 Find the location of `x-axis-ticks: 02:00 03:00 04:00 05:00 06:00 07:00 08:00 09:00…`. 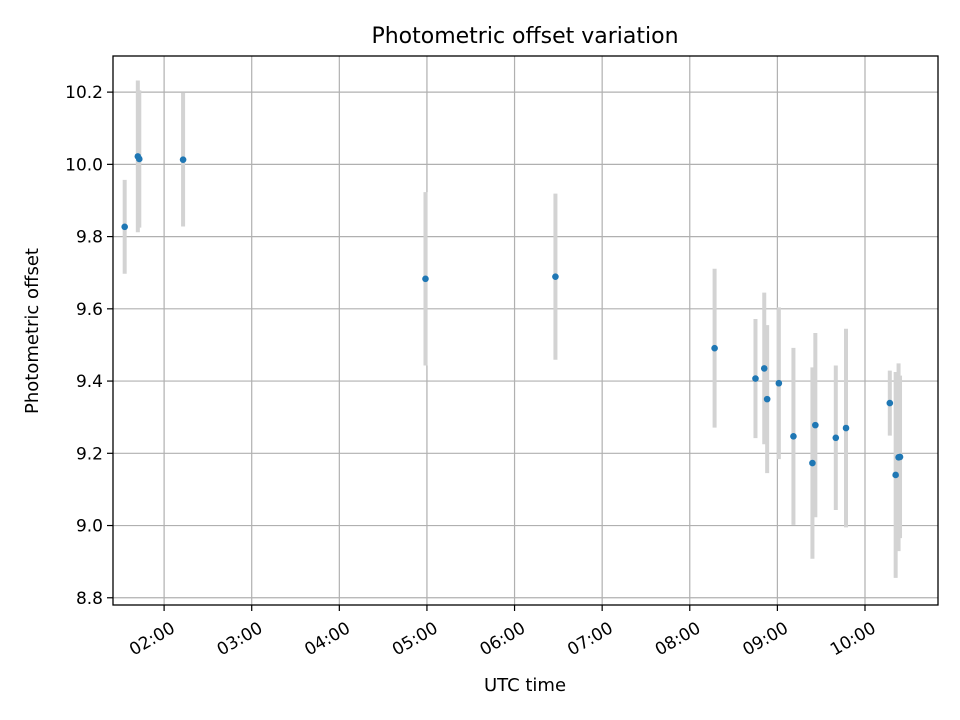

x-axis-ticks: 02:00 03:00 04:00 05:00 06:00 07:00 08:00 09:00… is located at coordinates (502, 632).